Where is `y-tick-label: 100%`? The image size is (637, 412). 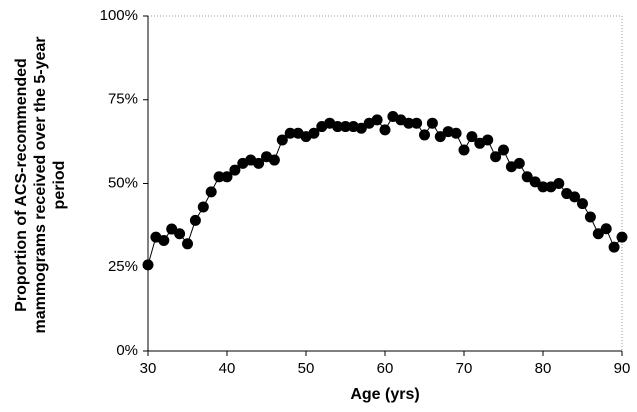
y-tick-label: 100% is located at coordinates (119, 15).